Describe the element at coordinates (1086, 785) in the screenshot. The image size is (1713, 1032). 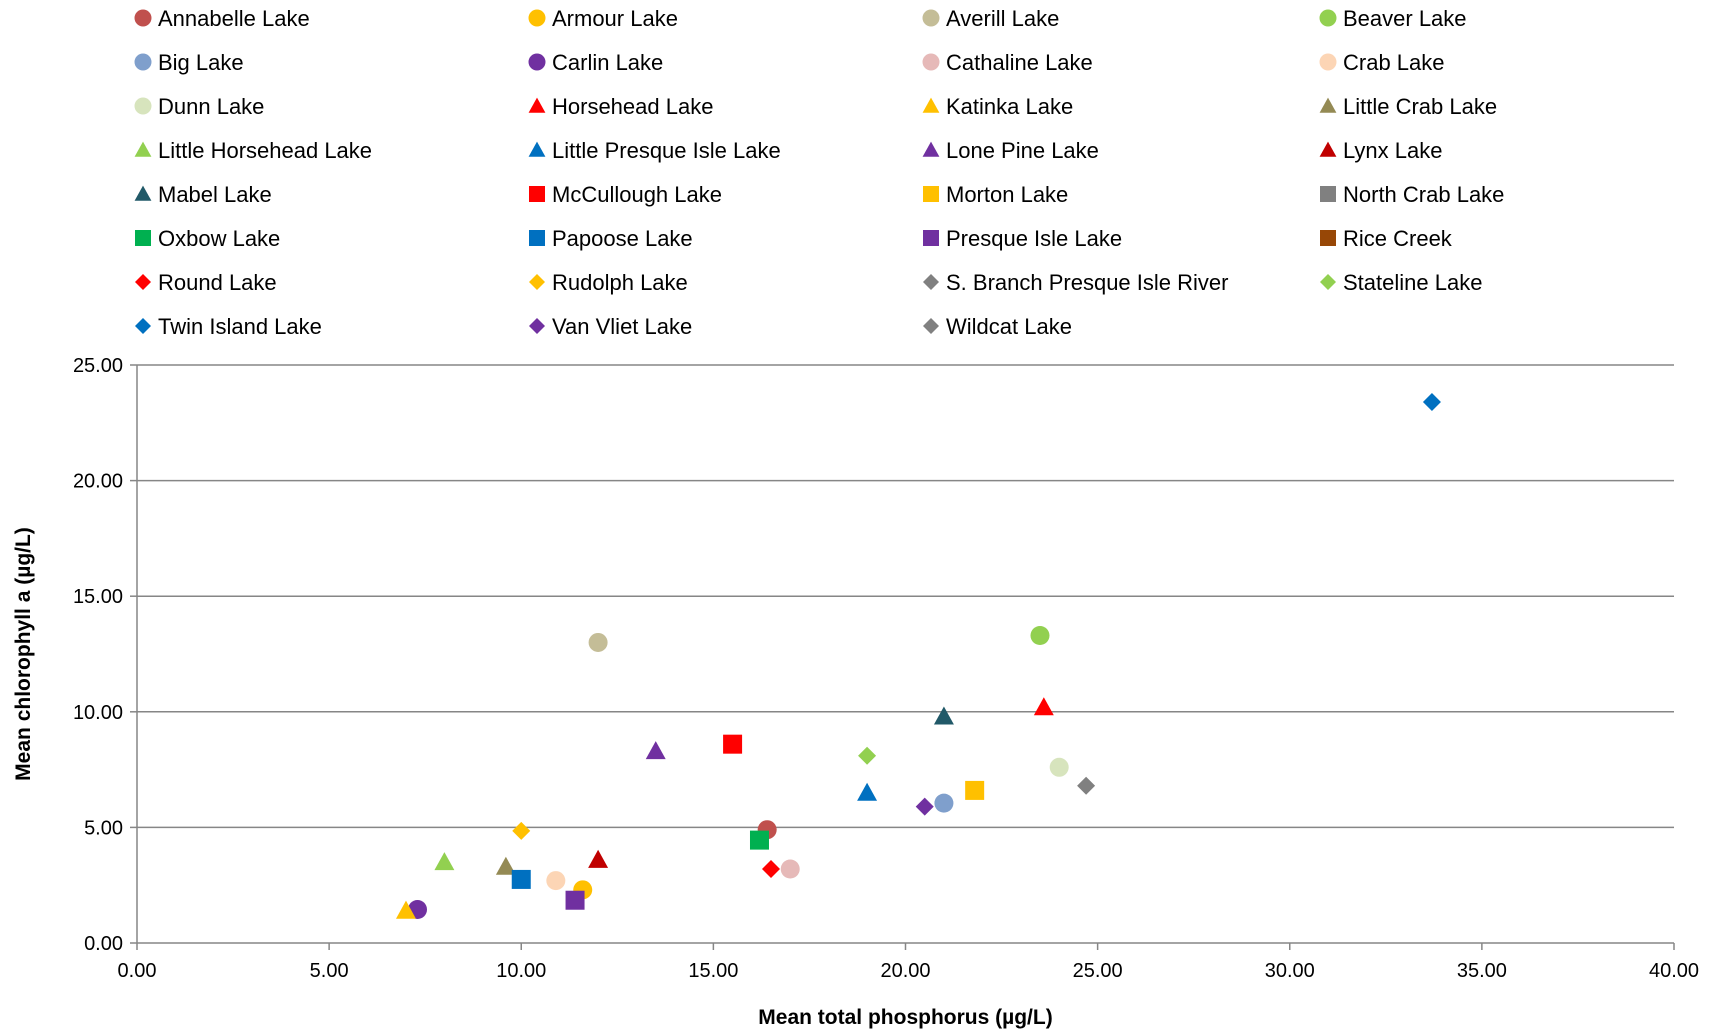
I see `point-s-branch-presque-isle-river` at that location.